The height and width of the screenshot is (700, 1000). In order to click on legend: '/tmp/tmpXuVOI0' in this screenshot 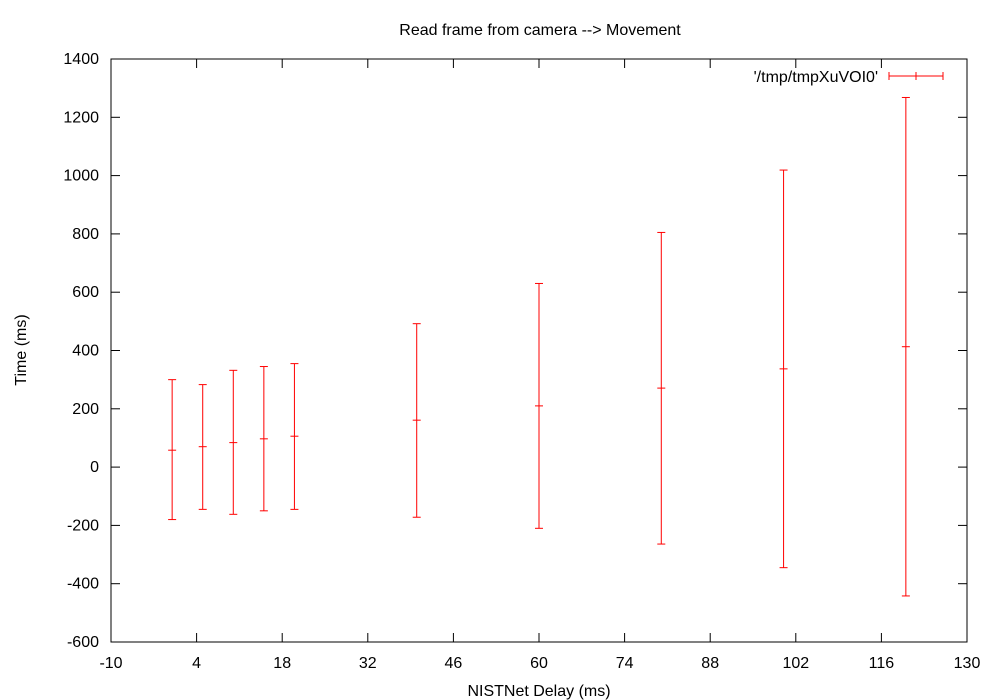, I will do `click(849, 77)`.